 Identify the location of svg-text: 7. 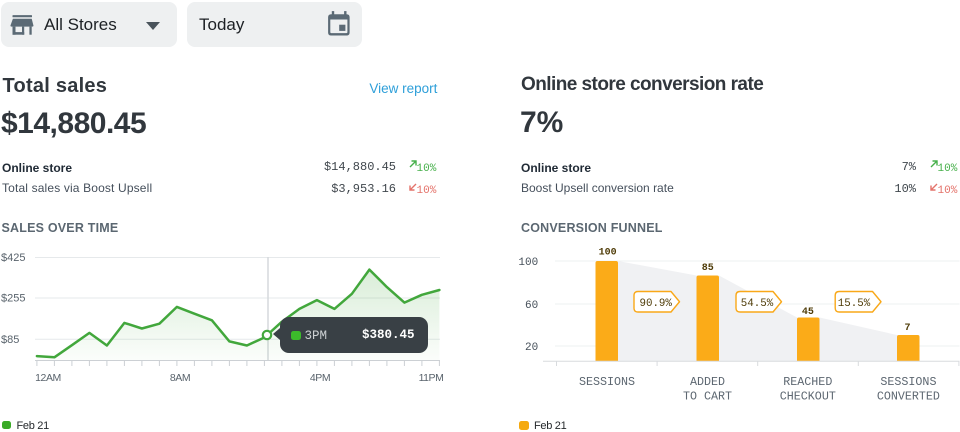
(907, 328).